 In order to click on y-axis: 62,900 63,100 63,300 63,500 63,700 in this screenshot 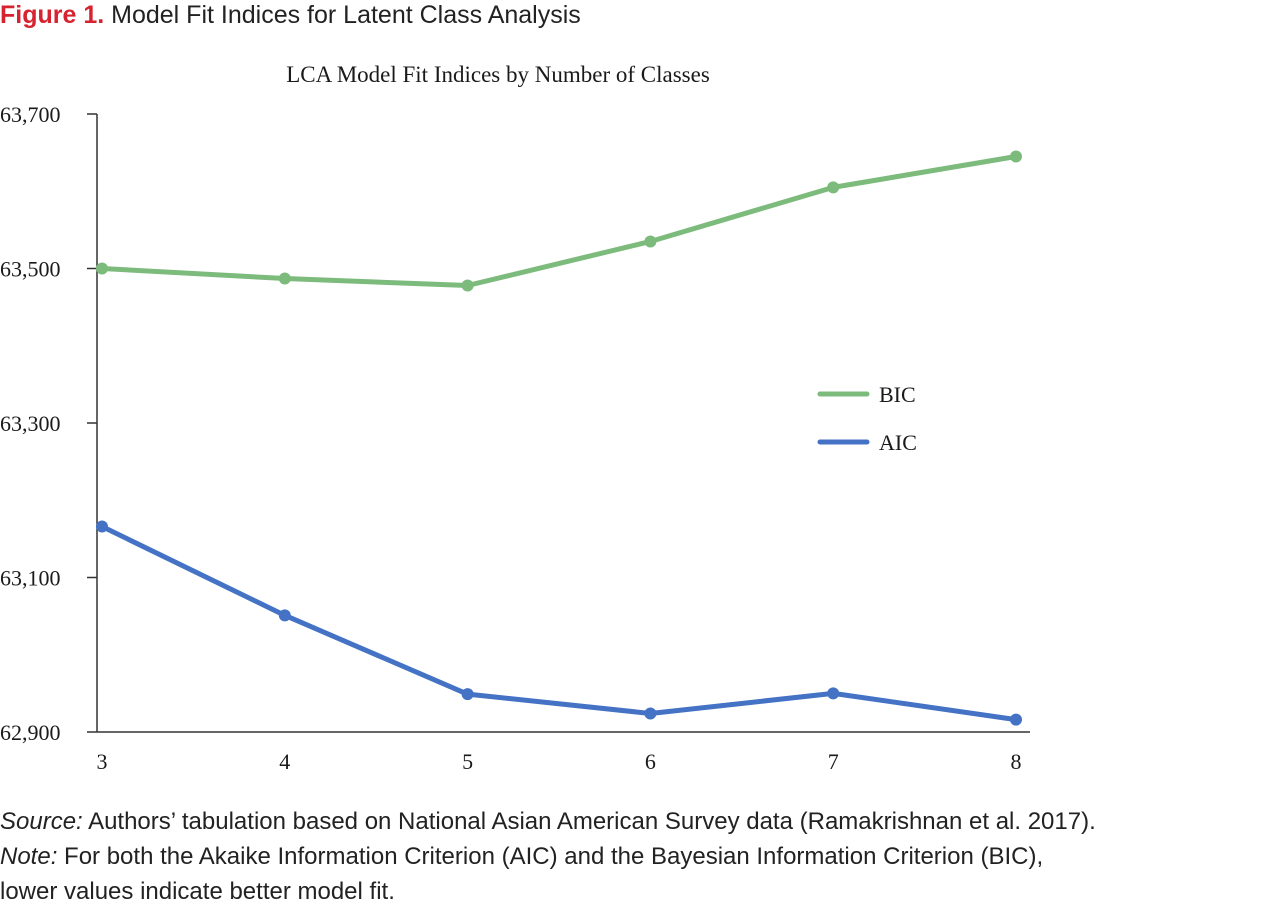, I will do `click(49, 423)`.